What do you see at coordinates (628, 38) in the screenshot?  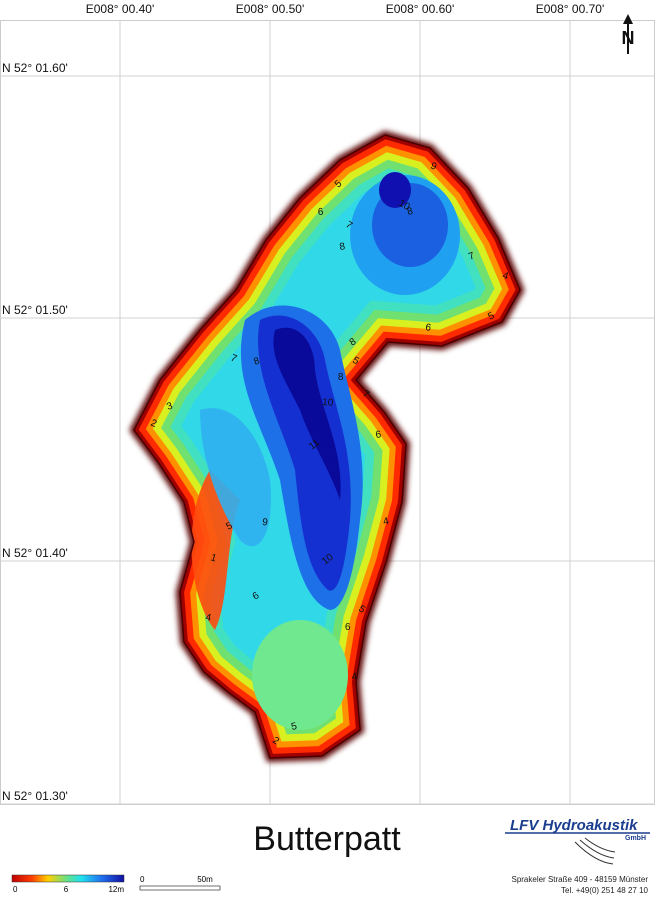 I see `north-label: N` at bounding box center [628, 38].